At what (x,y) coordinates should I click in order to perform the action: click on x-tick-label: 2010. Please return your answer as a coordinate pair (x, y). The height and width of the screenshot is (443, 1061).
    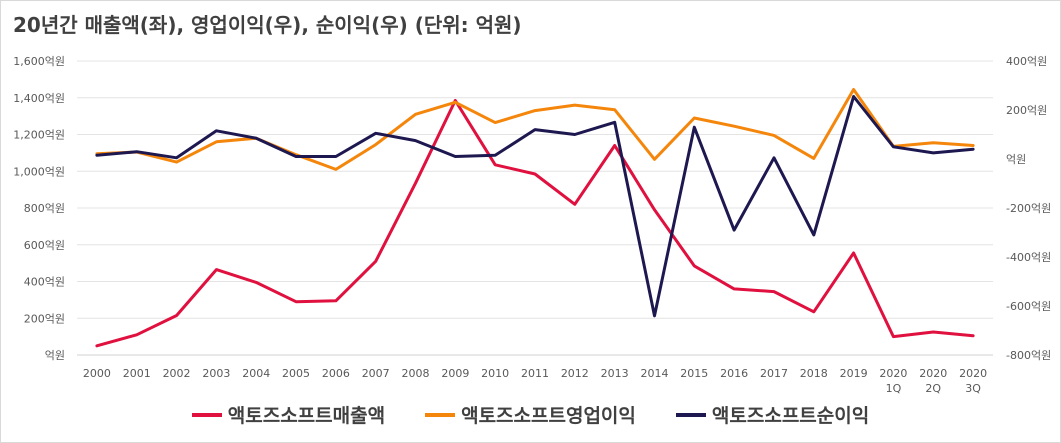
    Looking at the image, I should click on (495, 373).